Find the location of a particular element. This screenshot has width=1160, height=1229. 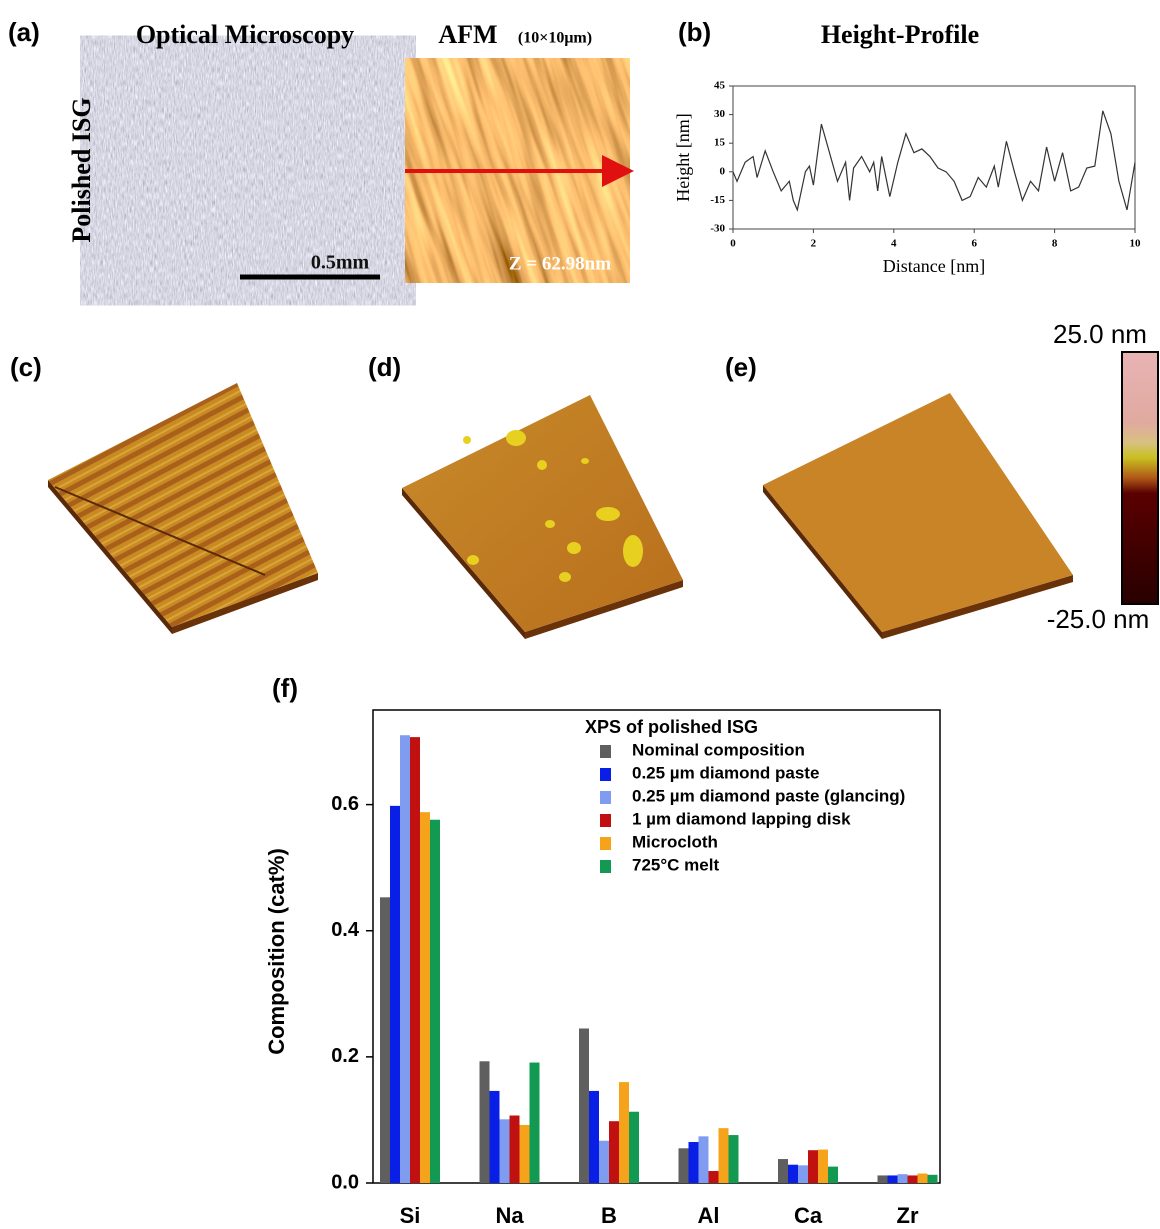

row-label: Polished ISG is located at coordinates (81, 169).